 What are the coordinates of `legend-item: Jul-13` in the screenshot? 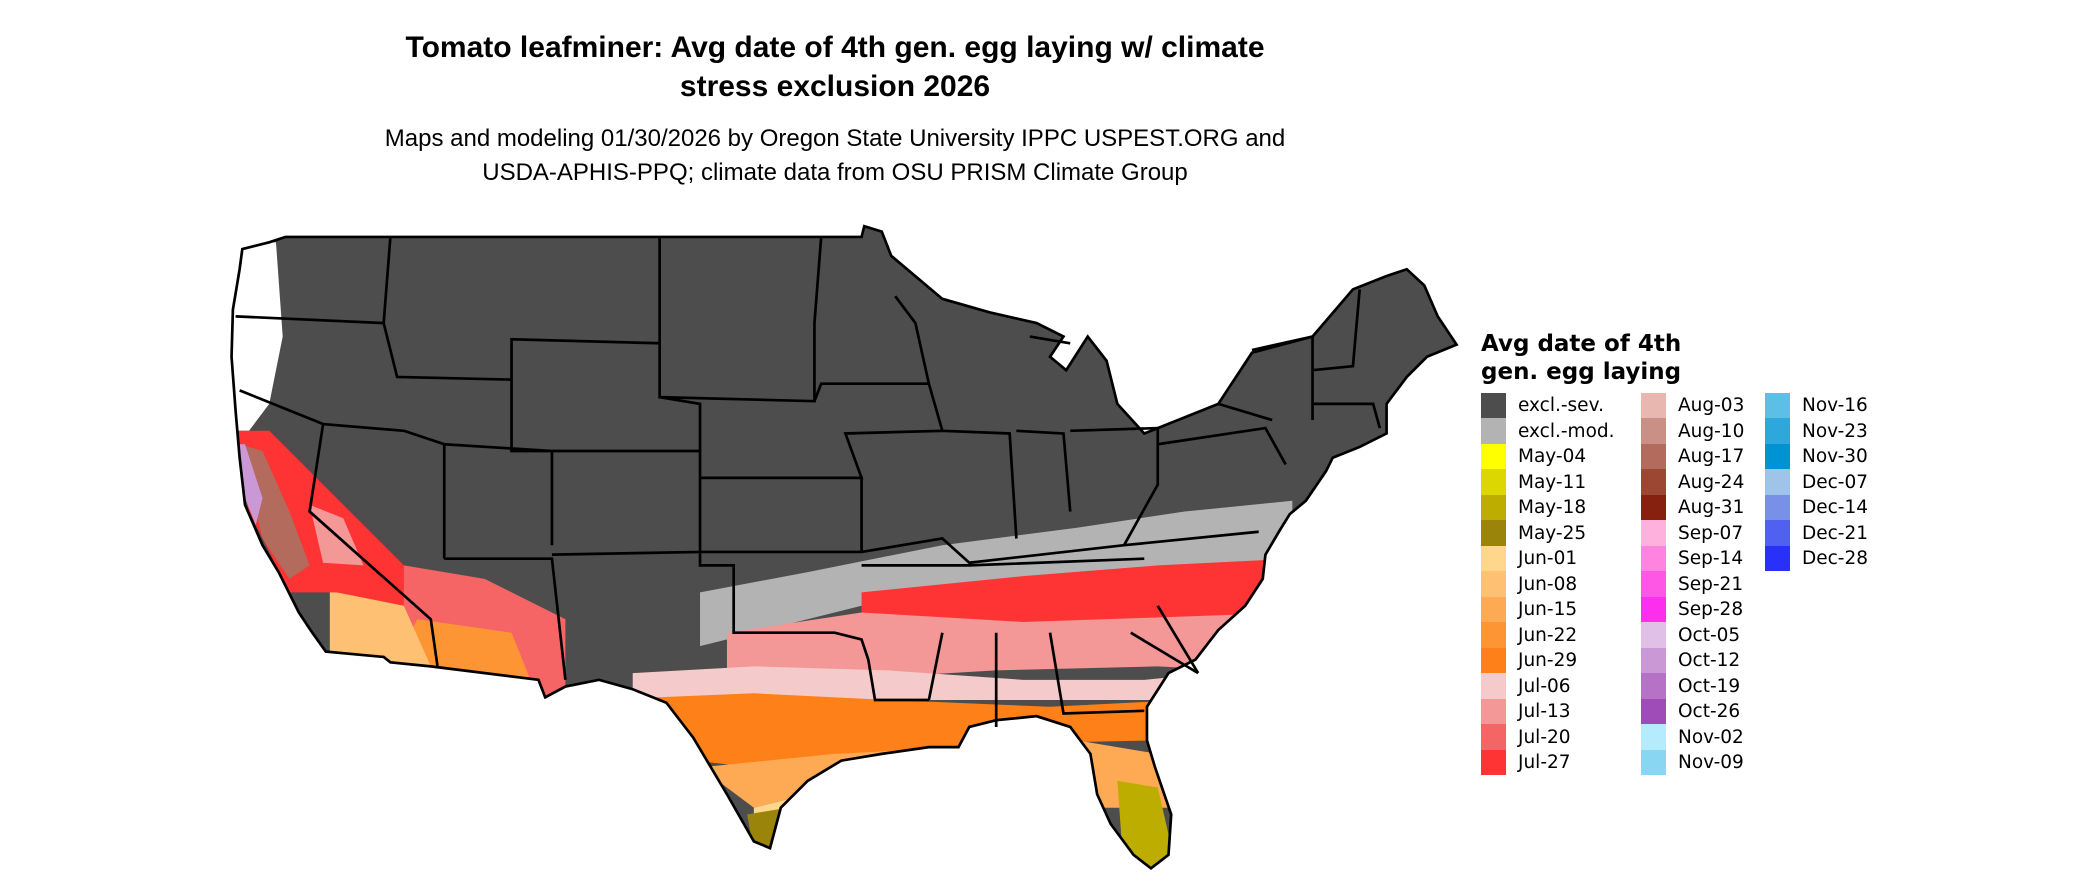 It's located at (1526, 711).